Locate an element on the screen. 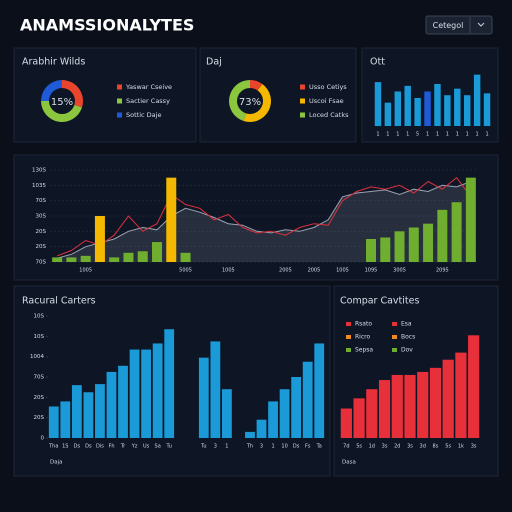  x-tick-label: 7d is located at coordinates (346, 447).